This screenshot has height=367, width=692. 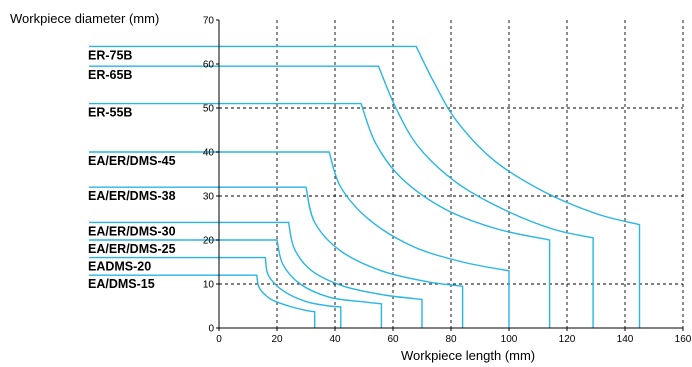 What do you see at coordinates (110, 113) in the screenshot?
I see `series-label: ER-55B` at bounding box center [110, 113].